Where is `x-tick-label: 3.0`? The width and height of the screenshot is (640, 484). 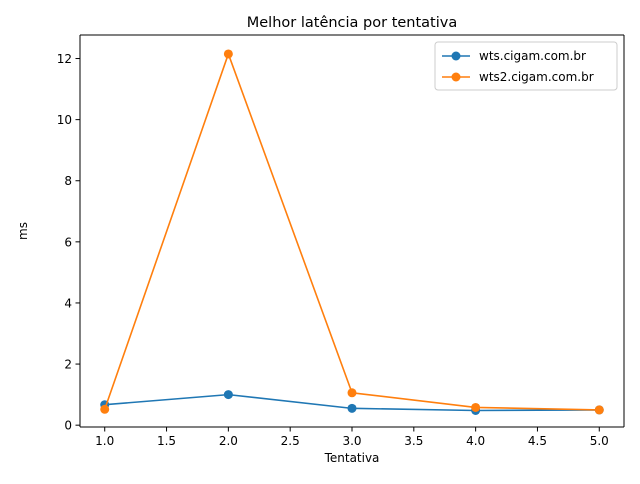 x-tick-label: 3.0 is located at coordinates (351, 441).